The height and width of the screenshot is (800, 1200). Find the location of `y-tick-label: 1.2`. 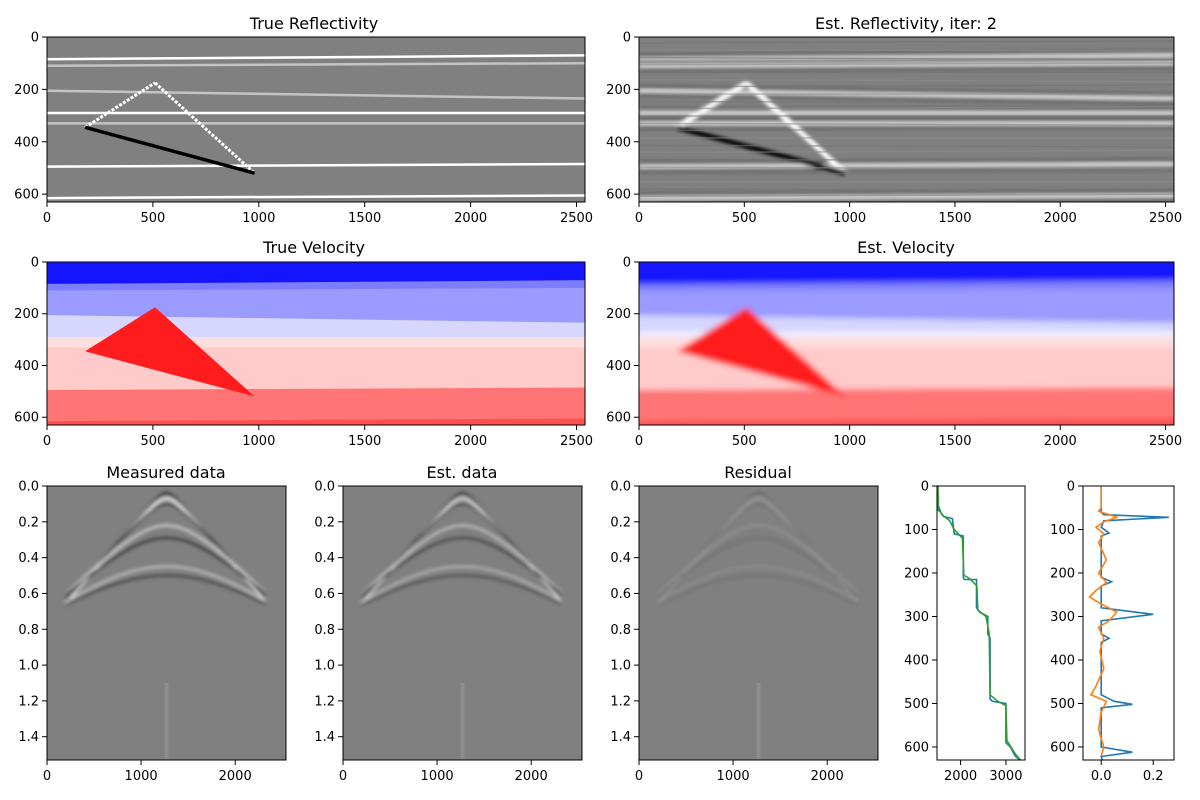

y-tick-label: 1.2 is located at coordinates (324, 701).